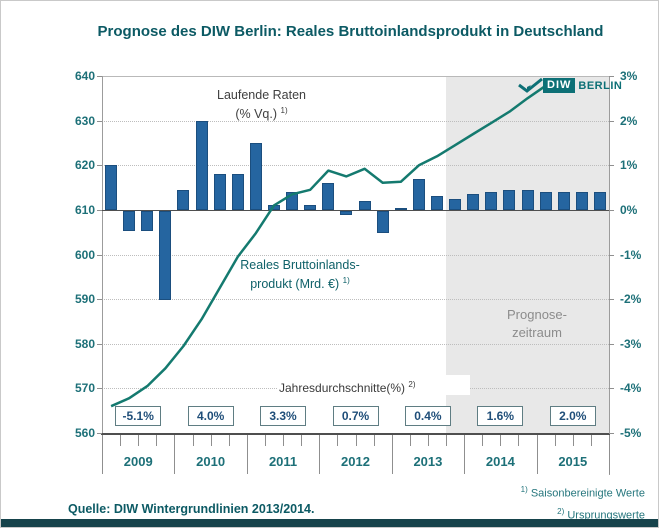 The width and height of the screenshot is (659, 528). What do you see at coordinates (329, 523) in the screenshot?
I see `bottom-accent-bar` at bounding box center [329, 523].